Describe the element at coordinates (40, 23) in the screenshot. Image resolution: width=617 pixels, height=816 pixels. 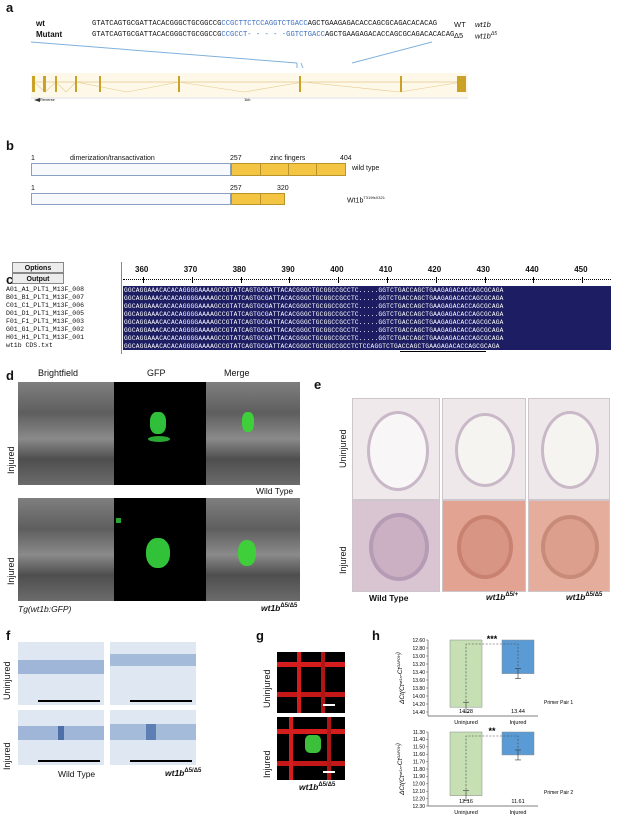
I see `wt-row-label: wt` at that location.